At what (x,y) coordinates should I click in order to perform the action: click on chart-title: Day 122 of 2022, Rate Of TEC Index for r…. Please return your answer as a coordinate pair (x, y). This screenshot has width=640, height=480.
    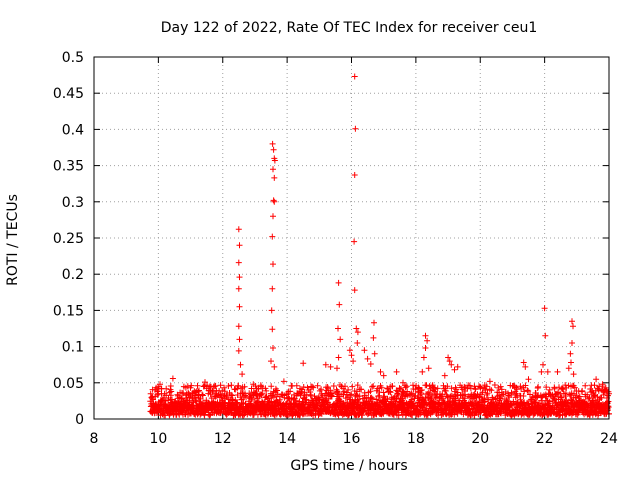
    Looking at the image, I should click on (349, 28).